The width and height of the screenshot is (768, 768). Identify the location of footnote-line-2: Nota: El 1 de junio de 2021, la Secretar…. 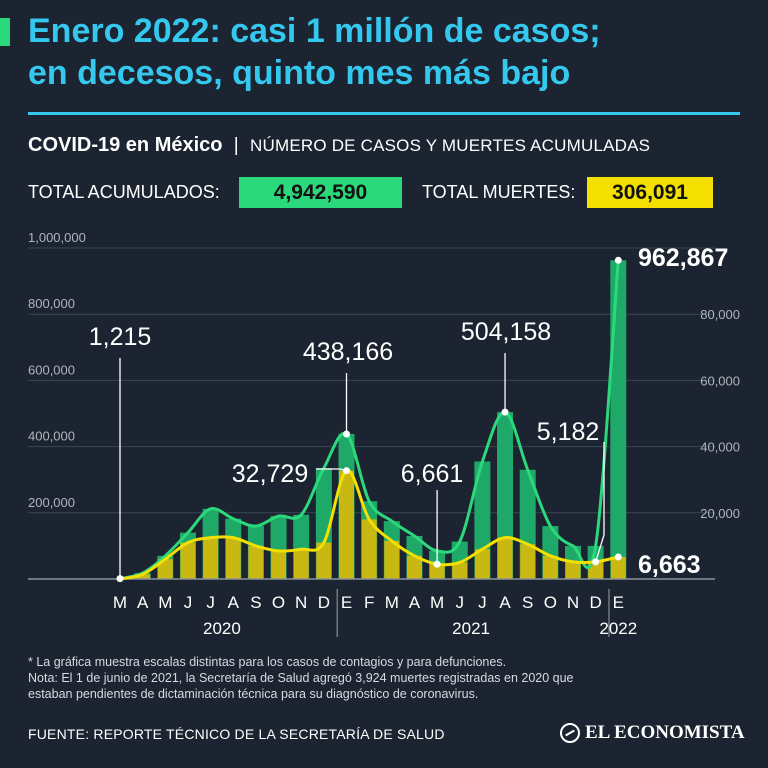
(301, 678).